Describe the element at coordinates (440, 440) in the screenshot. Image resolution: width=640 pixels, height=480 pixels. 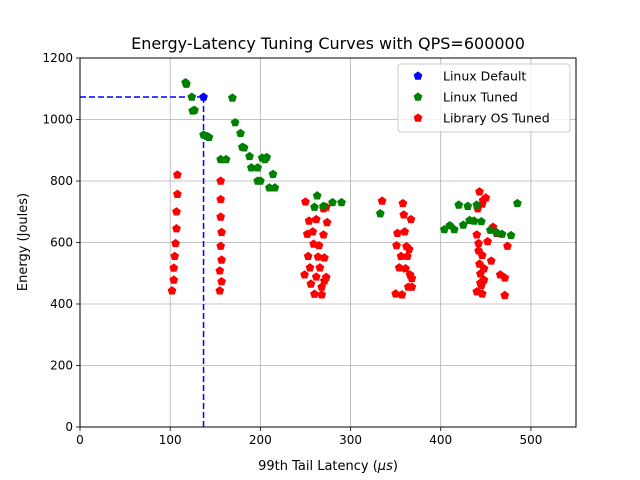
I see `x-tick-label: 400` at that location.